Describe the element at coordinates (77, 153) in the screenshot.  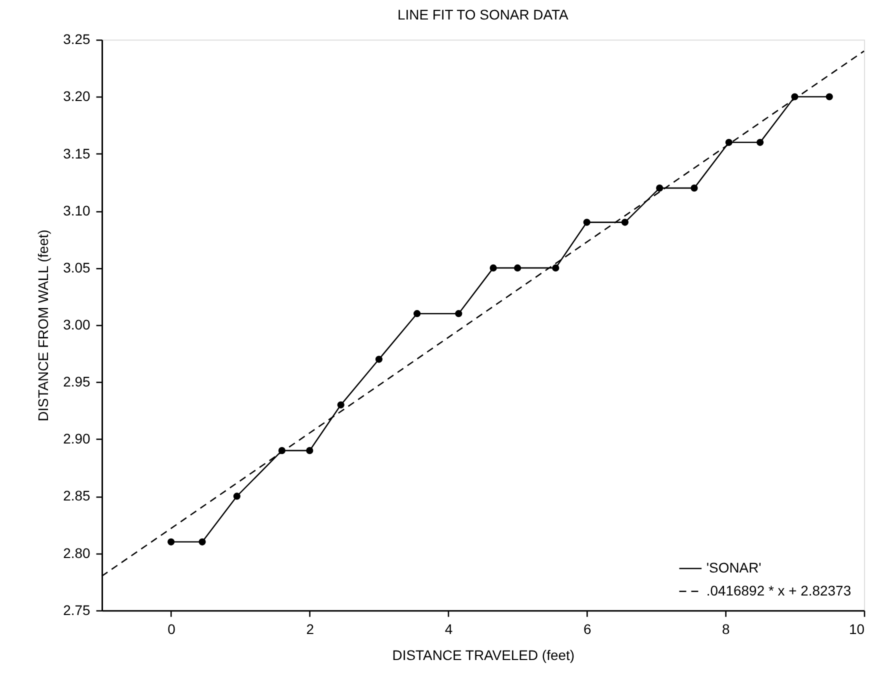
I see `y-tick-label: 3.15` at that location.